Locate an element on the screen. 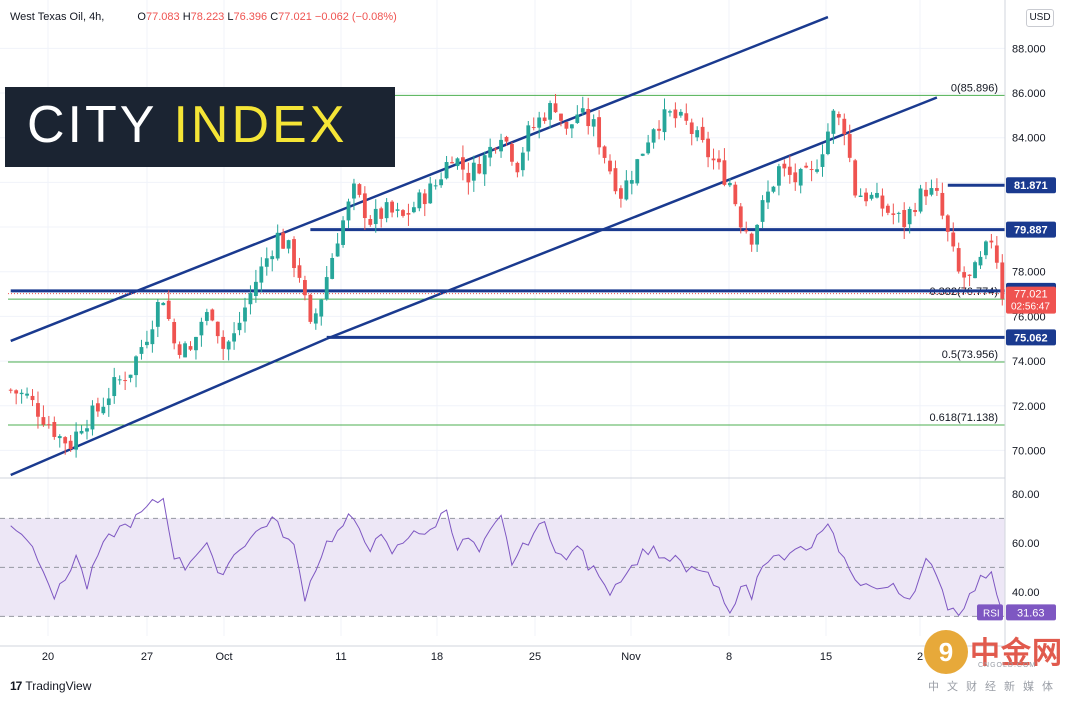  x-tick-label: 27 is located at coordinates (147, 657).